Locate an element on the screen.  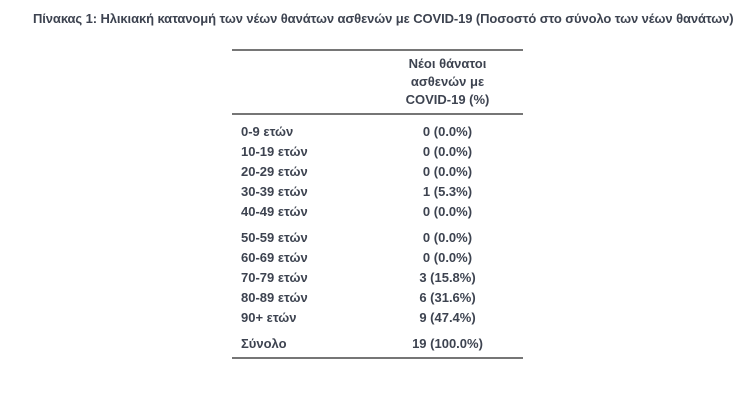
age-group-label: 0-9 ετών is located at coordinates (267, 131).